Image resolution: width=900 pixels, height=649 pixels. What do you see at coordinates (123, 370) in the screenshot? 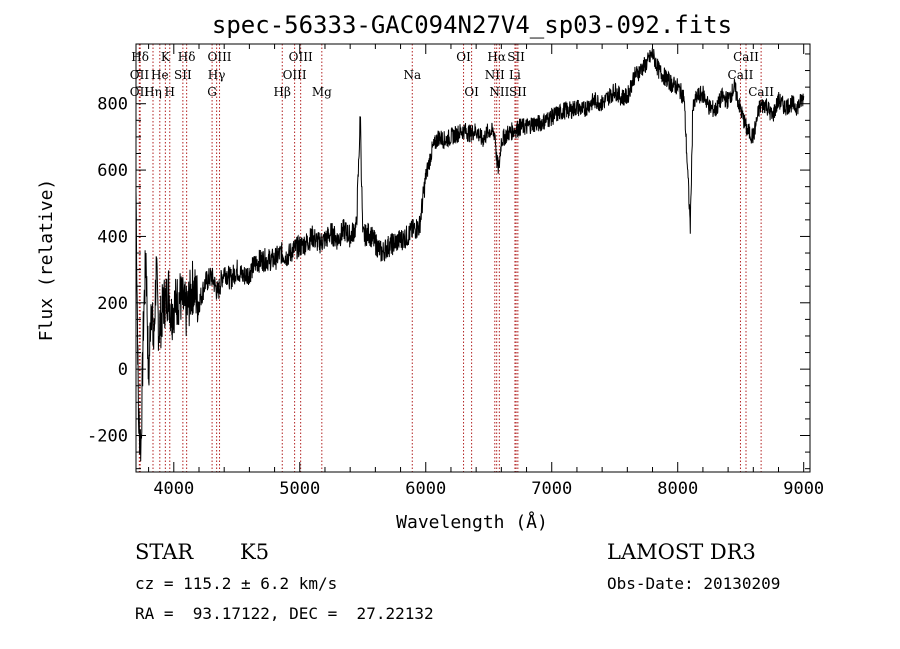
I see `y-tick-label: 0` at bounding box center [123, 370].